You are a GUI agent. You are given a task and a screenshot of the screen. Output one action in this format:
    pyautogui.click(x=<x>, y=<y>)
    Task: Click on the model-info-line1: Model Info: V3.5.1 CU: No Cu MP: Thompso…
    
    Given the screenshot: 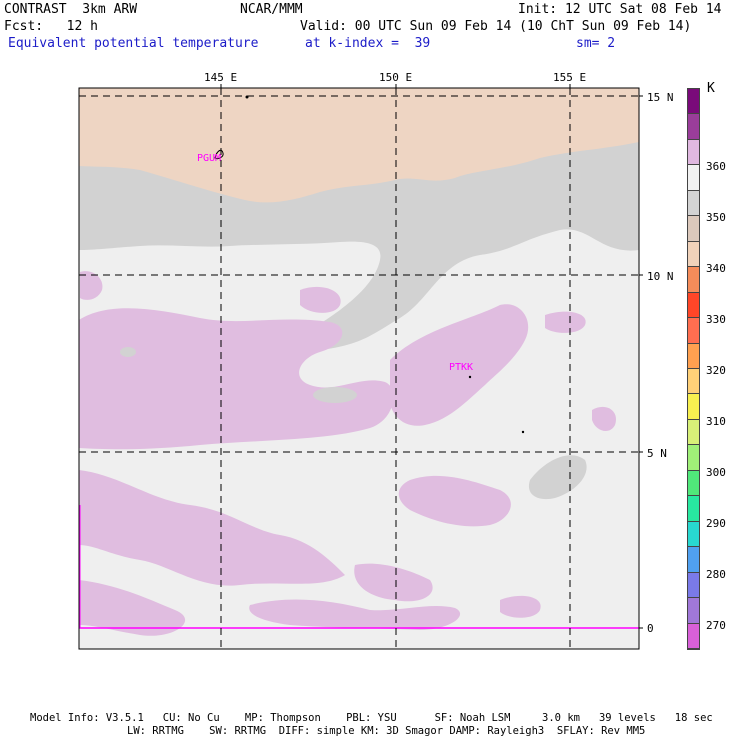 What is the action you would take?
    pyautogui.click(x=371, y=718)
    